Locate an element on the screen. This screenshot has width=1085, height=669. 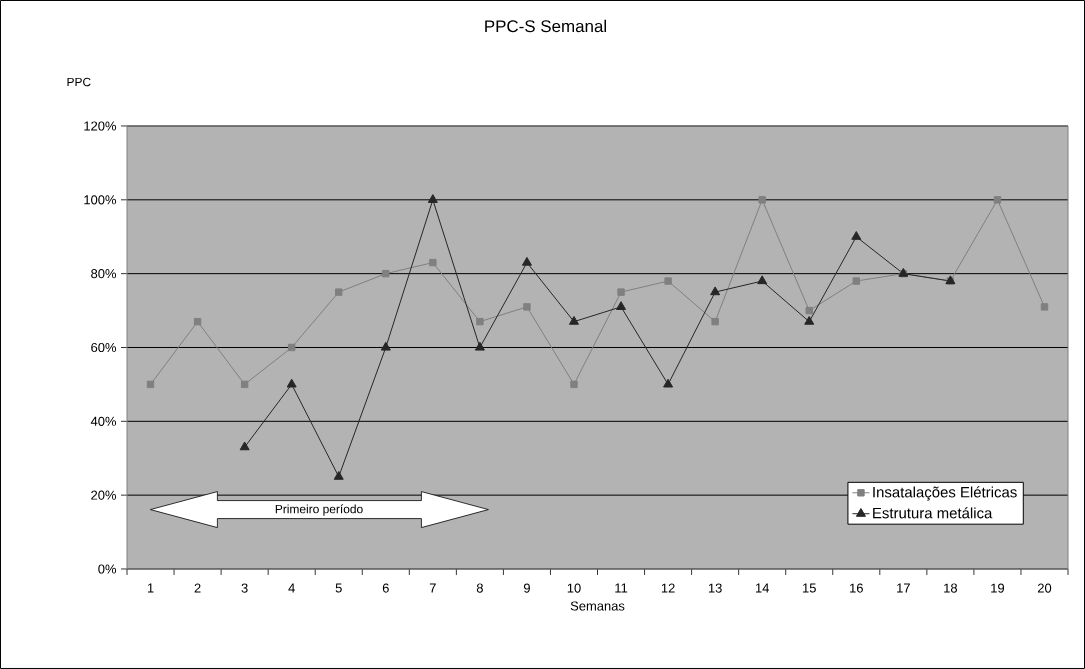
x-axis-title: Semanas is located at coordinates (597, 606).